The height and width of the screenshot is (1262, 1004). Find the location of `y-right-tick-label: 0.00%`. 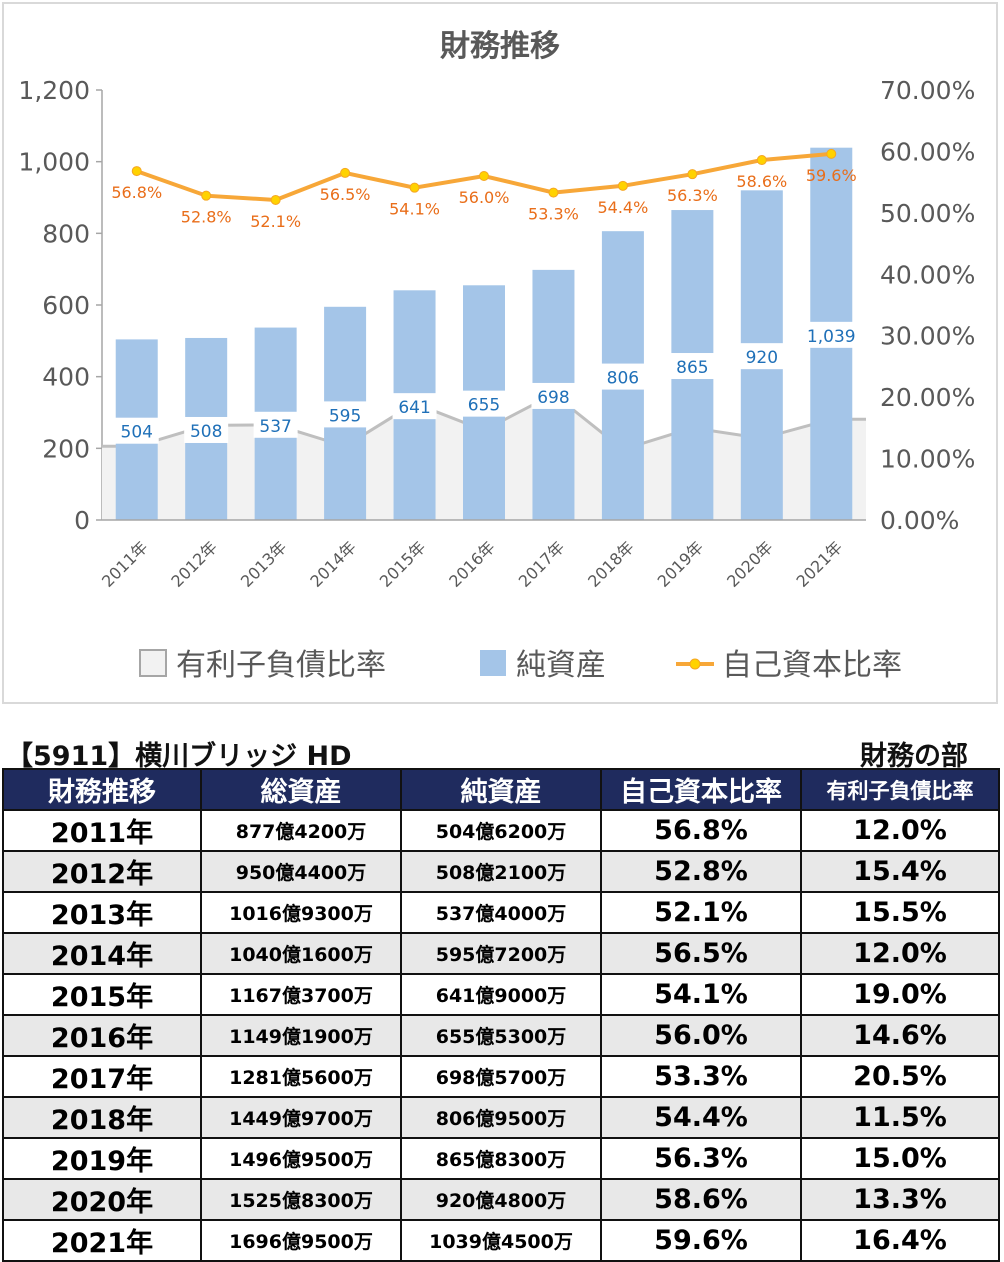

y-right-tick-label: 0.00% is located at coordinates (919, 520).